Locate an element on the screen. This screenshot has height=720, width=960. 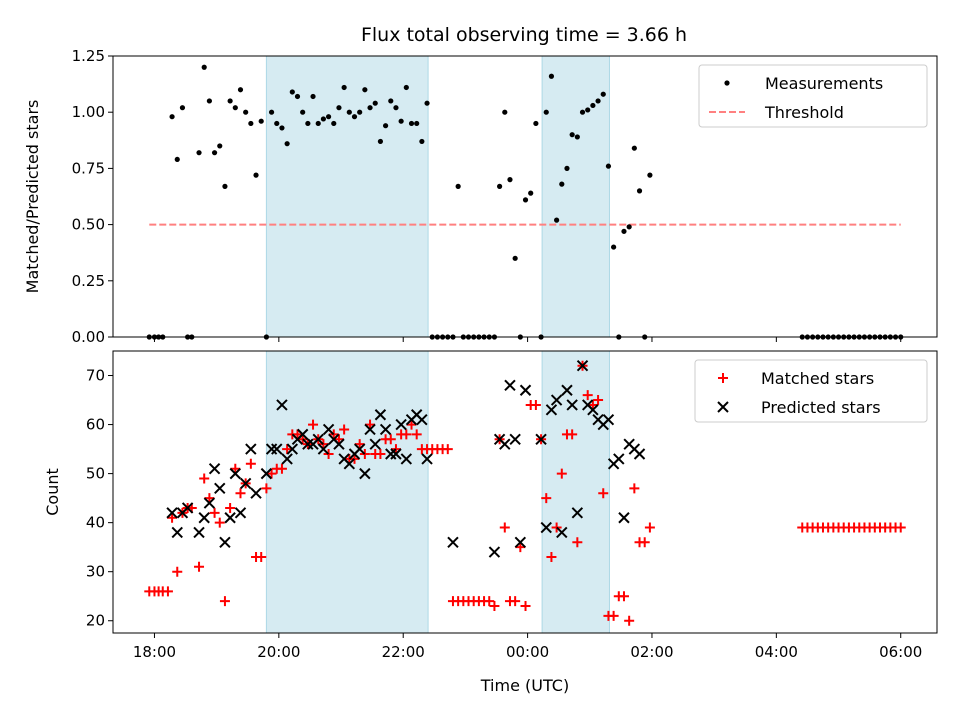
y-tick-label: 1.25 is located at coordinates (88, 56).